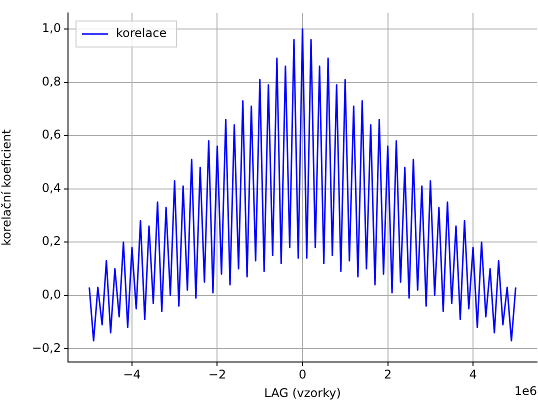 The width and height of the screenshot is (538, 403). I want to click on y-tick-label: 0,0, so click(51, 295).